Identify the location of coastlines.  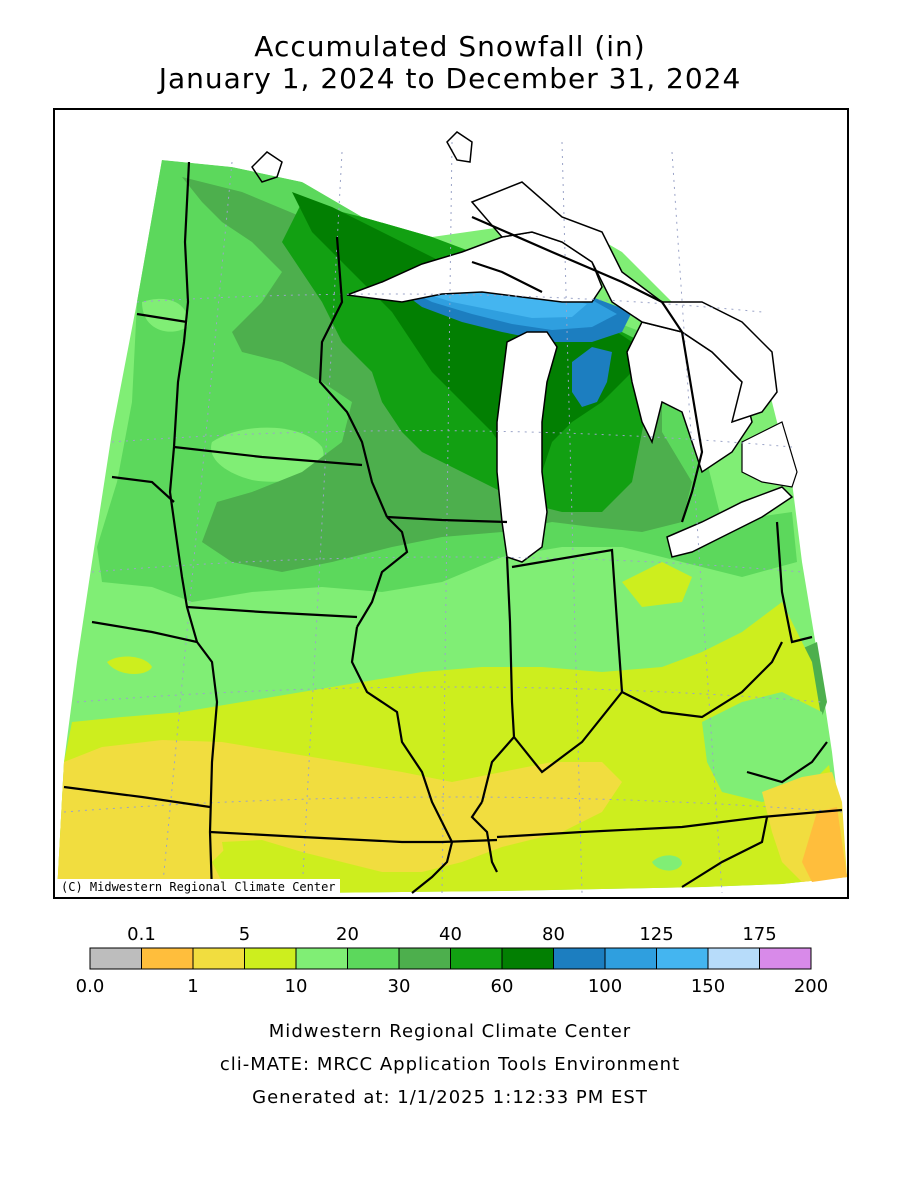
(362, 157).